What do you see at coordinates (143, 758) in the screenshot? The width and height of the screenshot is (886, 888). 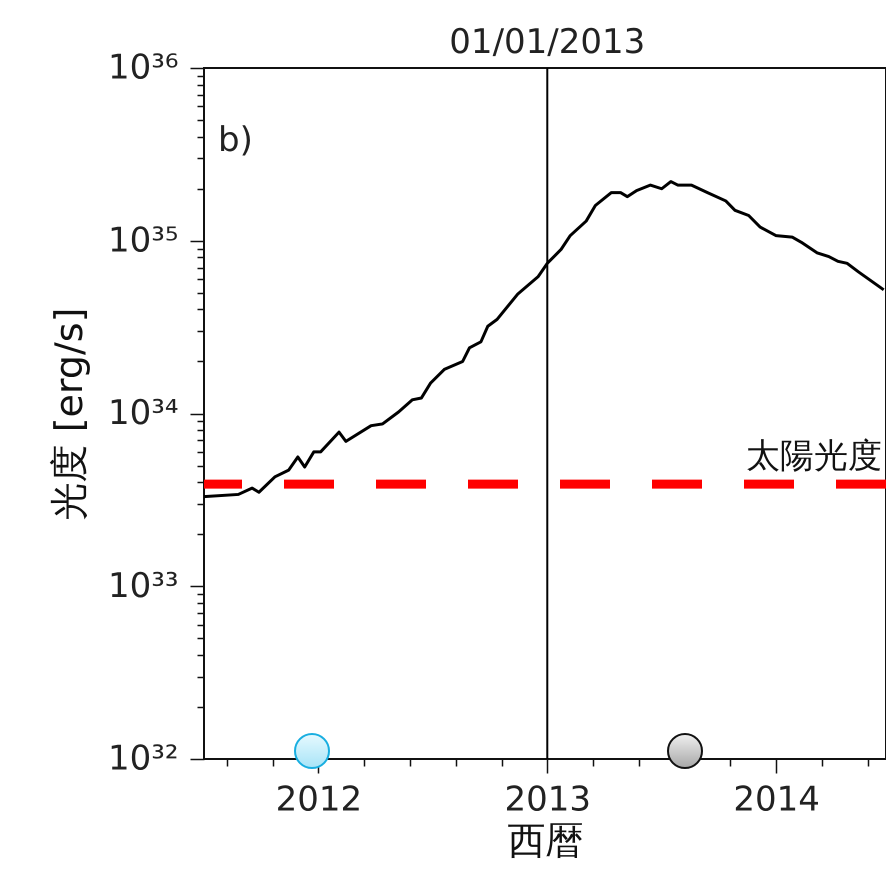 I see `y-tick-label: 10³²` at bounding box center [143, 758].